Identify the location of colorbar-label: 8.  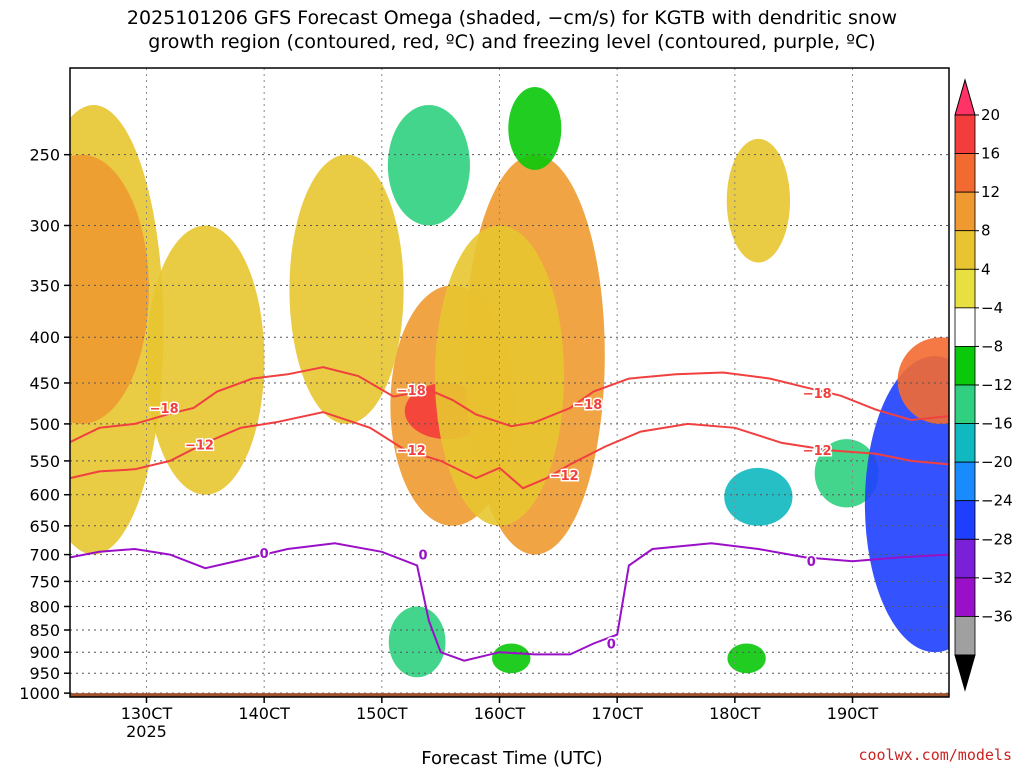
(986, 231).